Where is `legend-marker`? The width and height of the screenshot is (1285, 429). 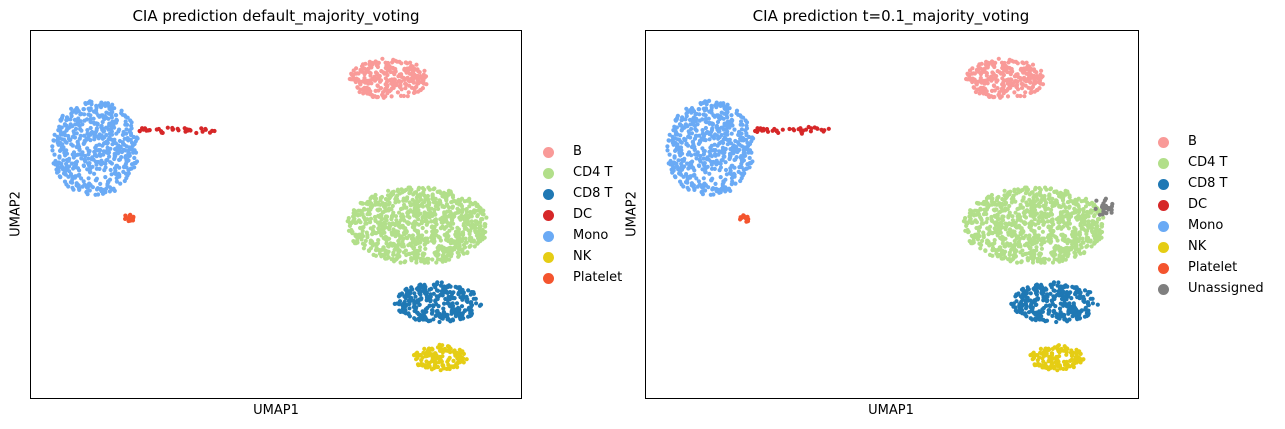 legend-marker is located at coordinates (548, 173).